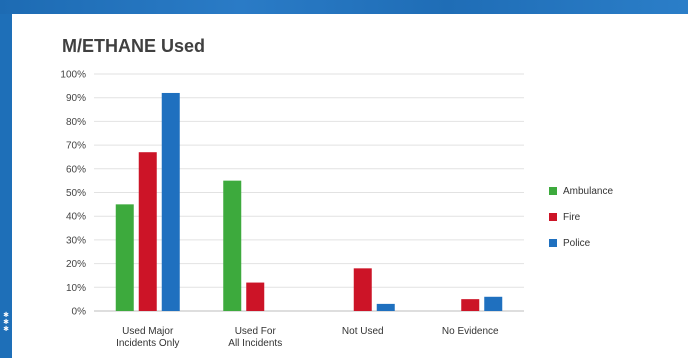 The height and width of the screenshot is (358, 688). I want to click on legend-item-police: Police, so click(581, 243).